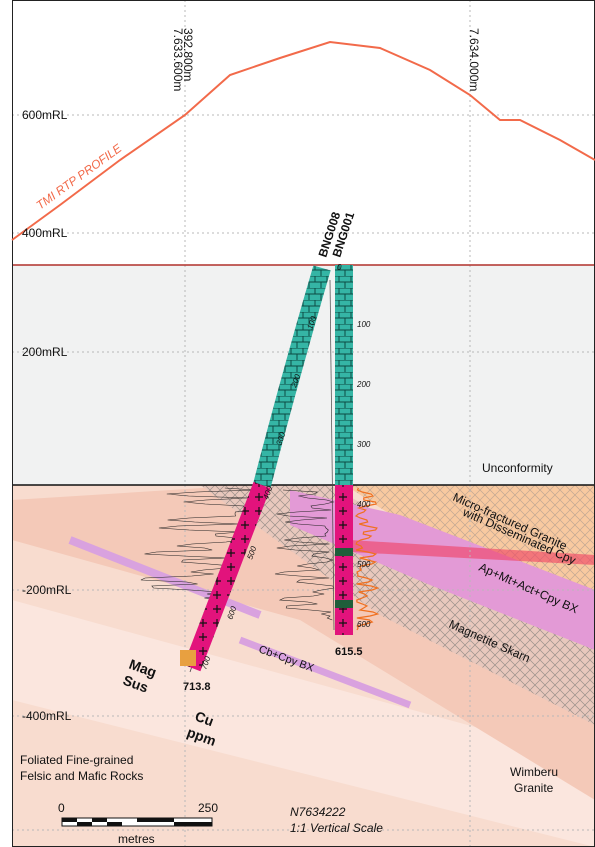 This screenshot has width=595, height=847. Describe the element at coordinates (197, 687) in the screenshot. I see `end-depth: 713.8` at that location.